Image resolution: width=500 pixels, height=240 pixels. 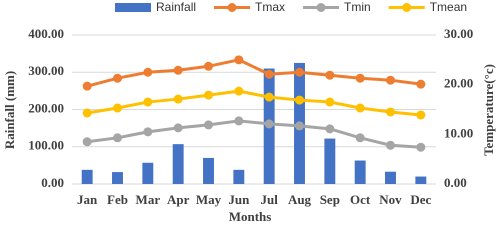 I want to click on x-tick-label: Oct, so click(x=360, y=199).